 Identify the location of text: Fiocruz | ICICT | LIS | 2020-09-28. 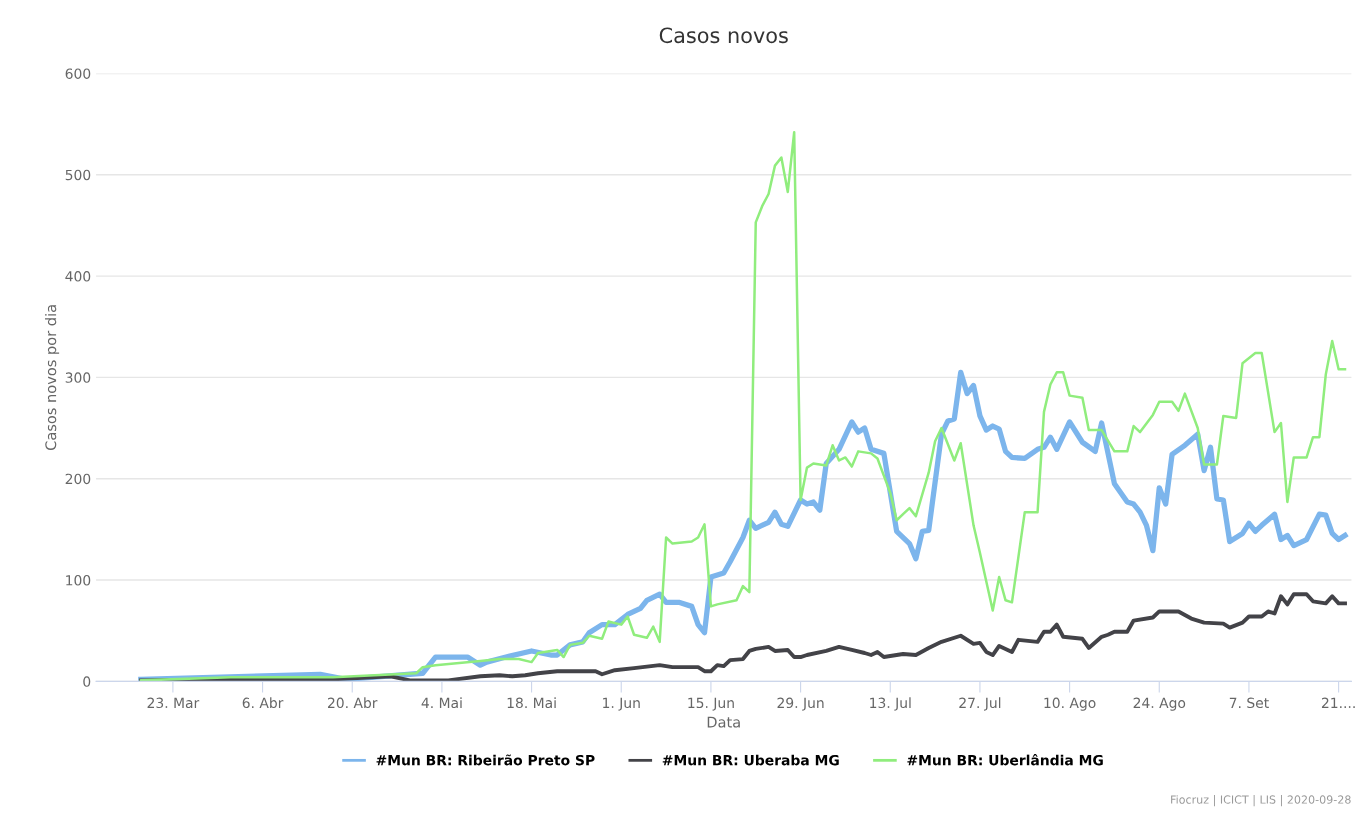
(1261, 801).